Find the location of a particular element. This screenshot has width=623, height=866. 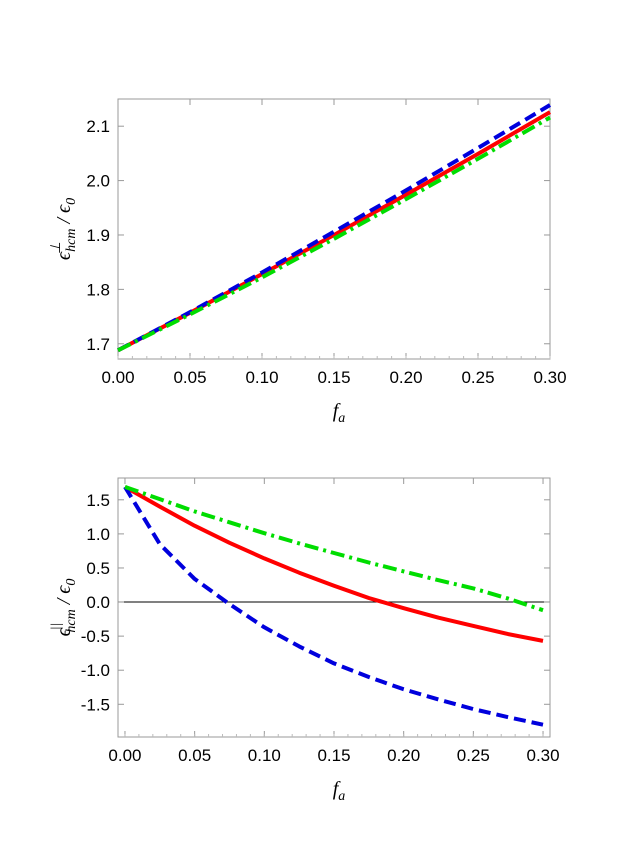

y-tick-label: 0.5 is located at coordinates (98, 568).